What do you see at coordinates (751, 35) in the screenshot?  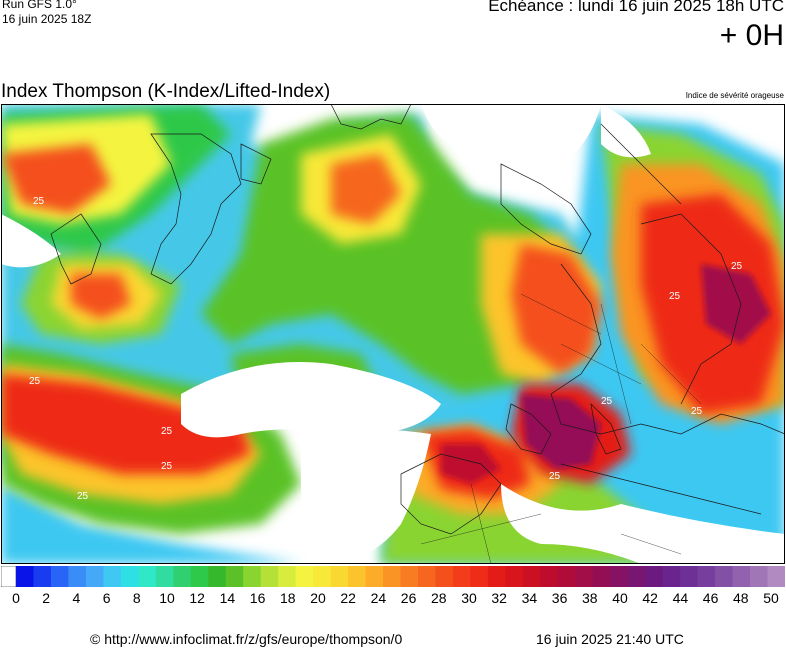 I see `forecast-offset: + 0H` at bounding box center [751, 35].